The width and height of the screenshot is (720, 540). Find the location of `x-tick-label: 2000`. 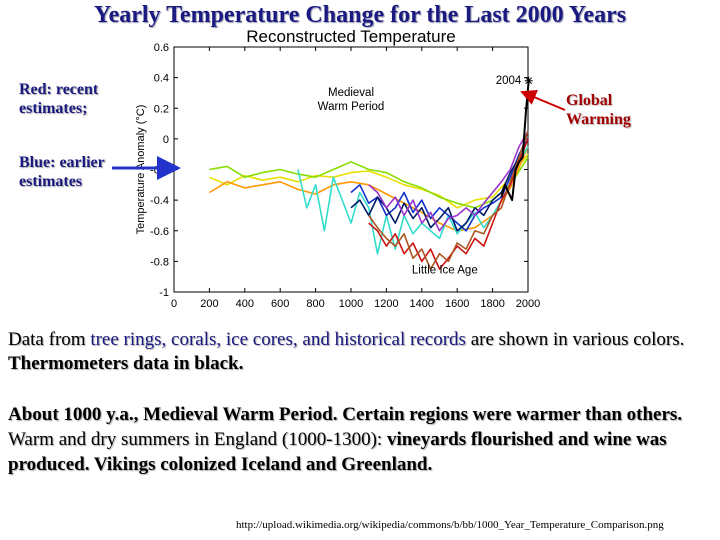

x-tick-label: 2000 is located at coordinates (528, 304).